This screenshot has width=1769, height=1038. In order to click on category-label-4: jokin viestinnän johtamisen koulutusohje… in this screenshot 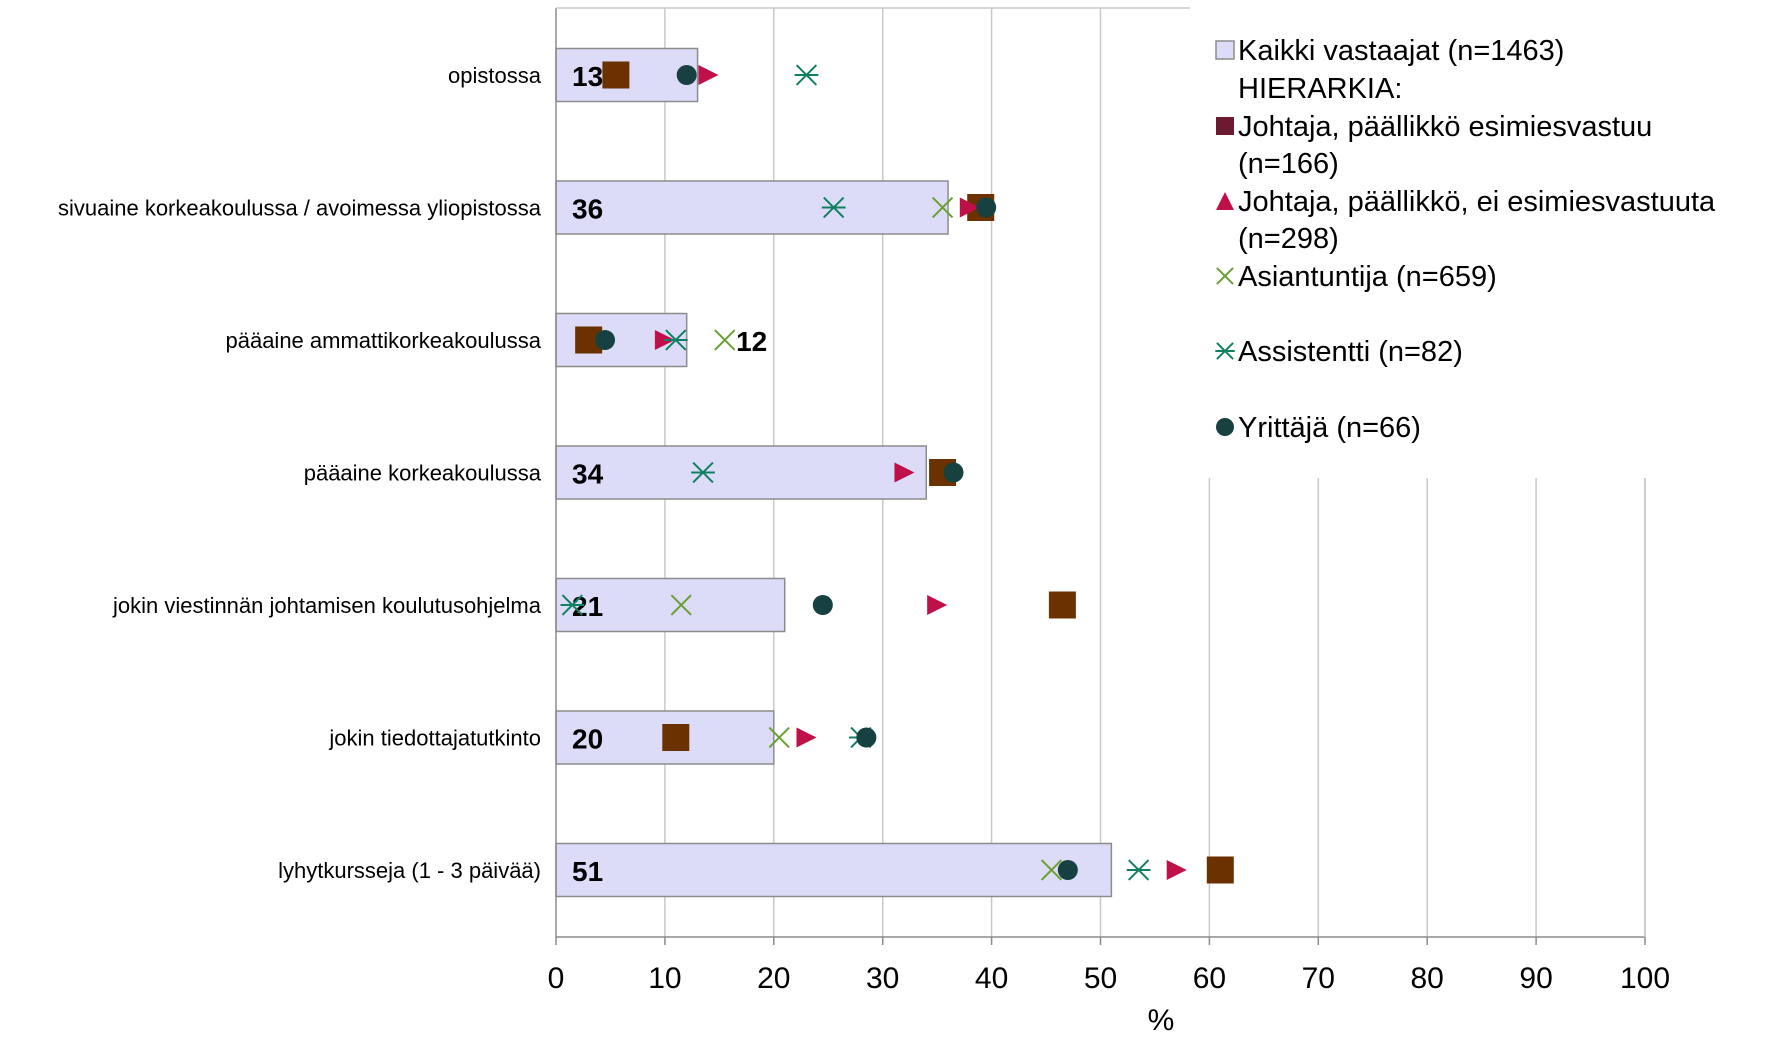, I will do `click(327, 605)`.